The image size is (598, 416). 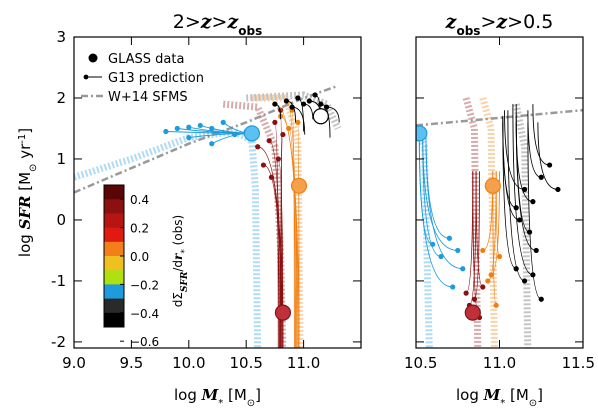 I want to click on left-panel-title-part: obs, so click(x=250, y=31).